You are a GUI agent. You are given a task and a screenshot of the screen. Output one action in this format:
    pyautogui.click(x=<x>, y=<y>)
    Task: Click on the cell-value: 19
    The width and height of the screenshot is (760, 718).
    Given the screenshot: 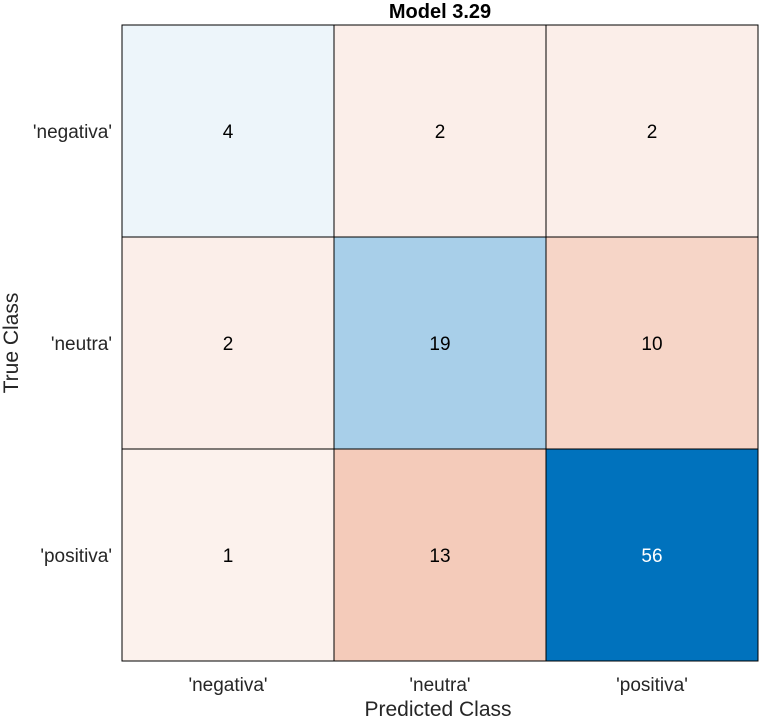 What is the action you would take?
    pyautogui.click(x=439, y=344)
    